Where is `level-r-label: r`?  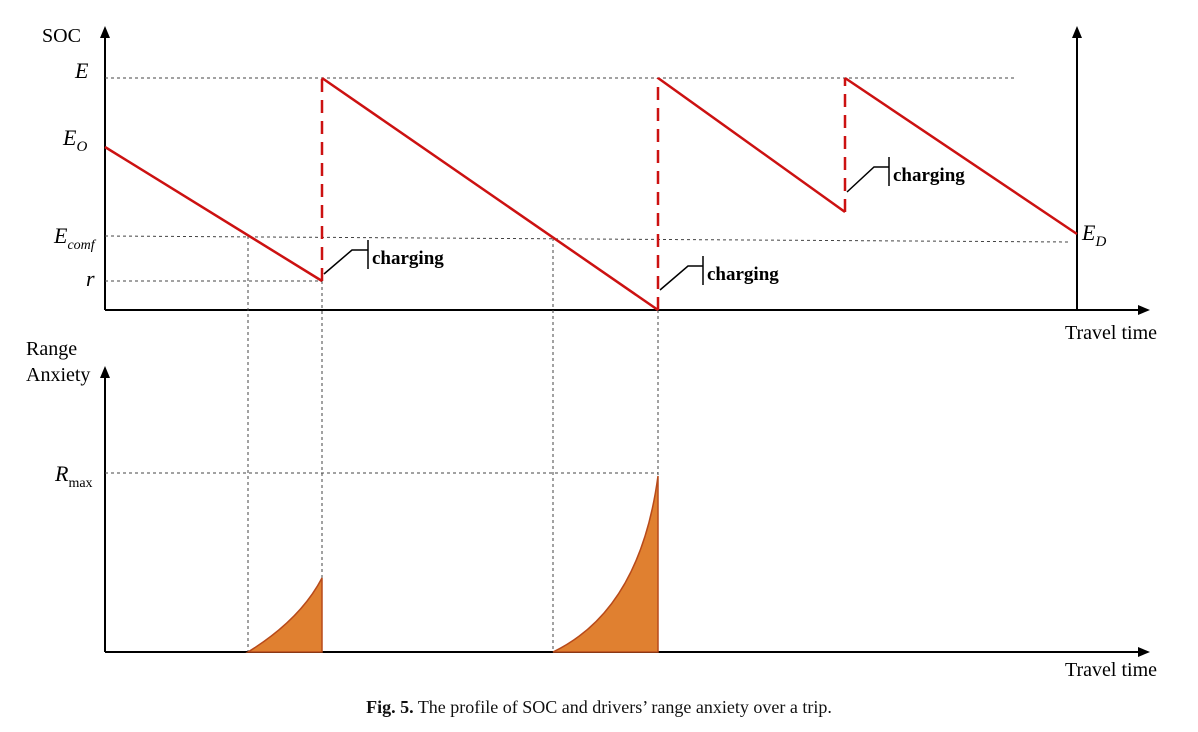
level-r-label: r is located at coordinates (90, 278).